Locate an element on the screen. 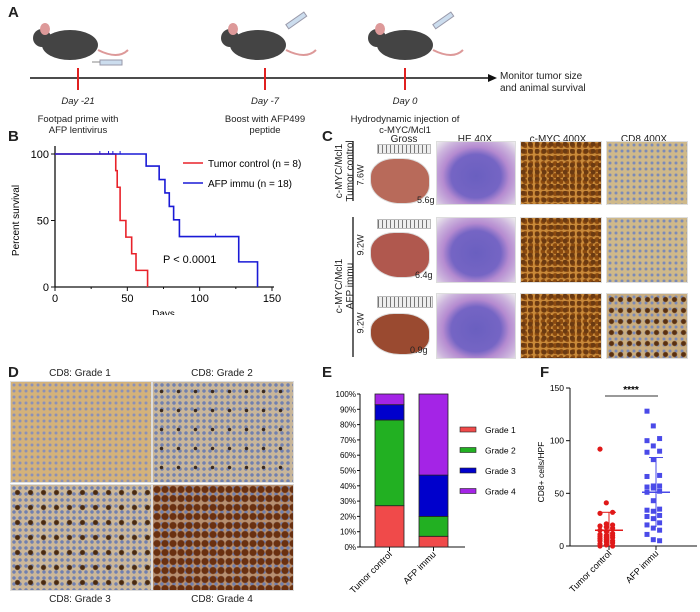  x-tick-label: 0 is located at coordinates (55, 299).